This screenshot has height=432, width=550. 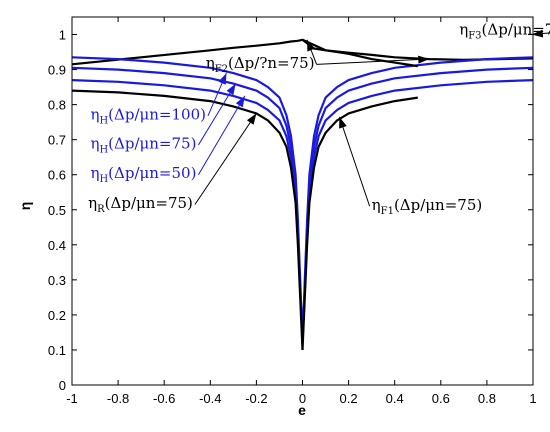 What do you see at coordinates (118, 398) in the screenshot?
I see `x-tick-label: -0.8` at bounding box center [118, 398].